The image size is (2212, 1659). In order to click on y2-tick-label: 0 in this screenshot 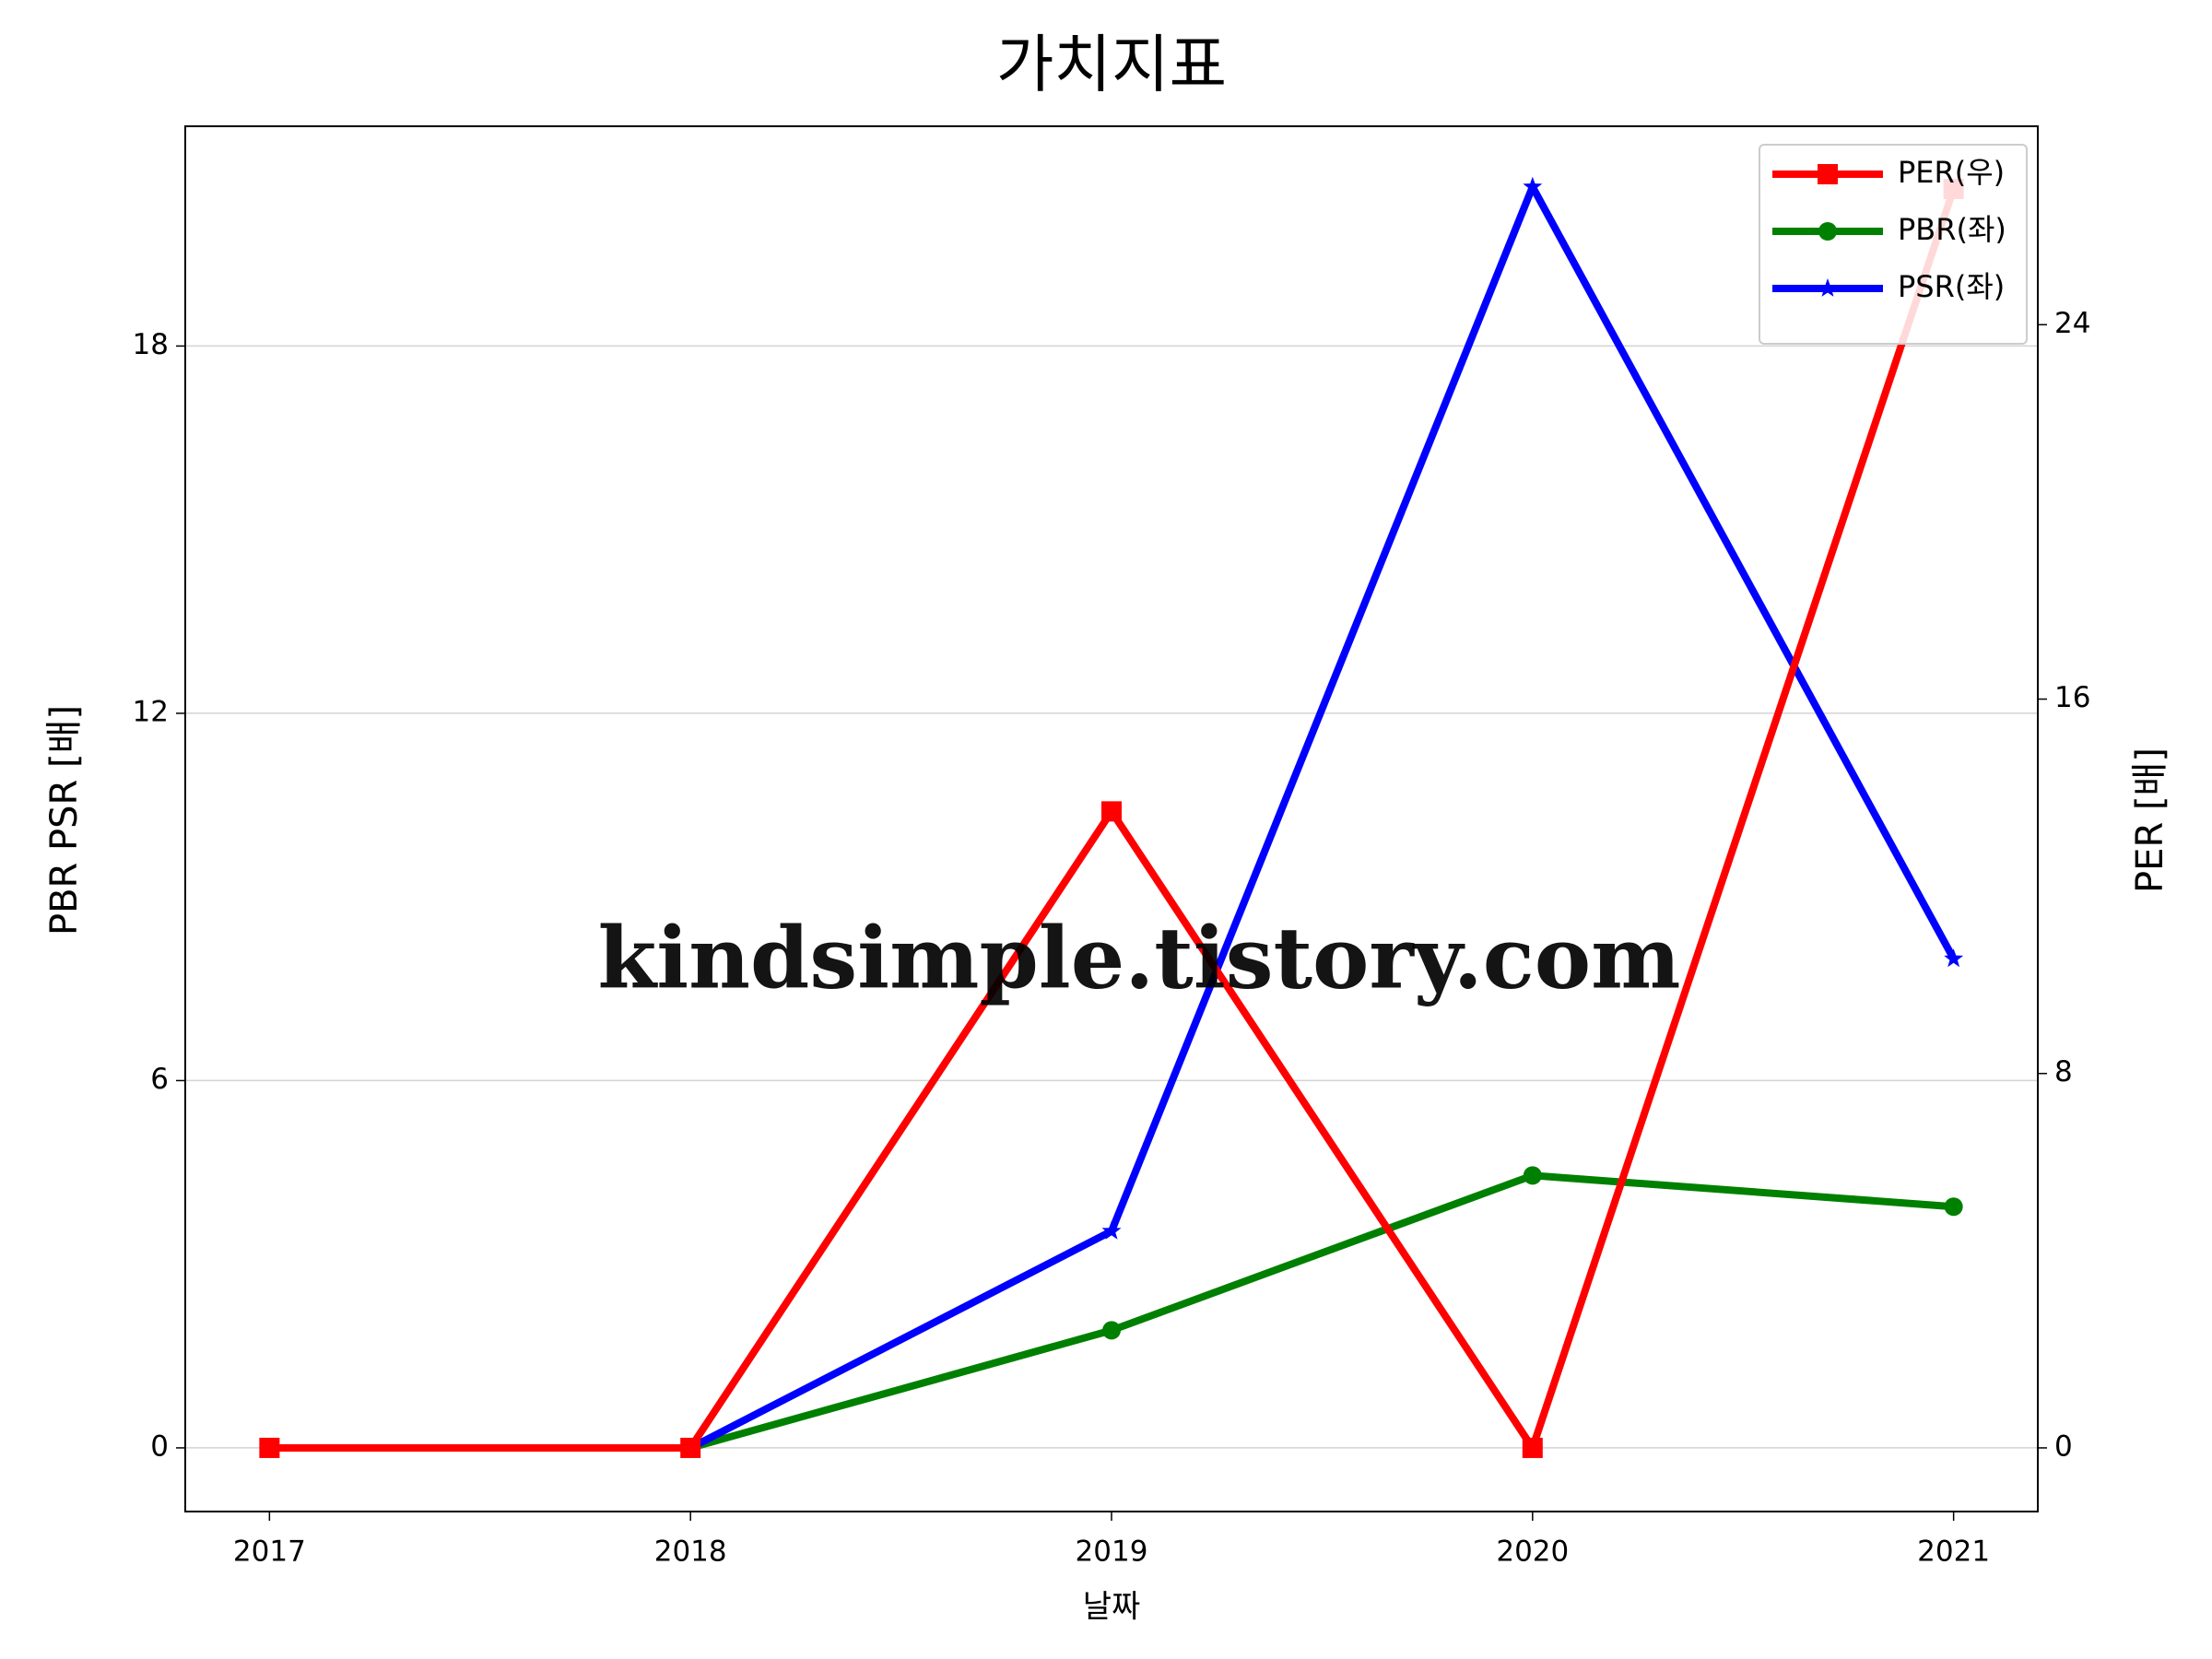, I will do `click(2063, 1446)`.